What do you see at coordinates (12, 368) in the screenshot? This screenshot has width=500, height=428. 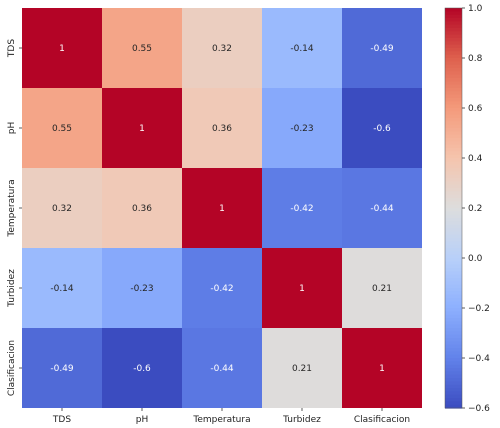 I see `y-tick-label: Clasificacion` at bounding box center [12, 368].